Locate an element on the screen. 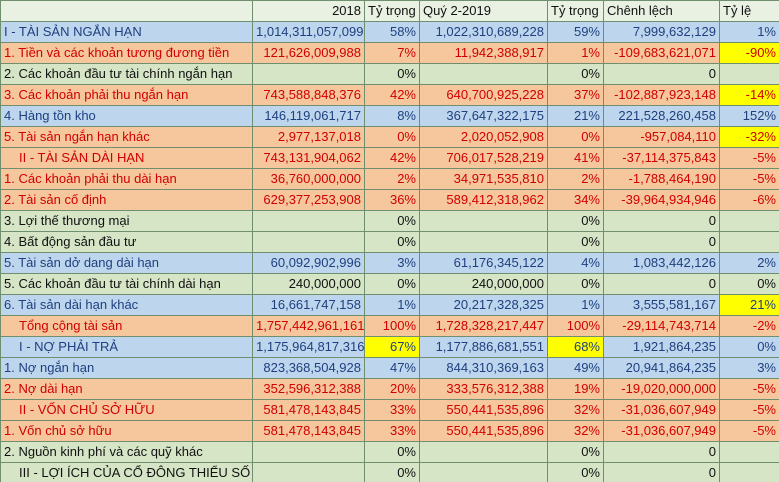 This screenshot has width=779, height=482. value-q2-2019-cell: 20,217,328,325 is located at coordinates (483, 305).